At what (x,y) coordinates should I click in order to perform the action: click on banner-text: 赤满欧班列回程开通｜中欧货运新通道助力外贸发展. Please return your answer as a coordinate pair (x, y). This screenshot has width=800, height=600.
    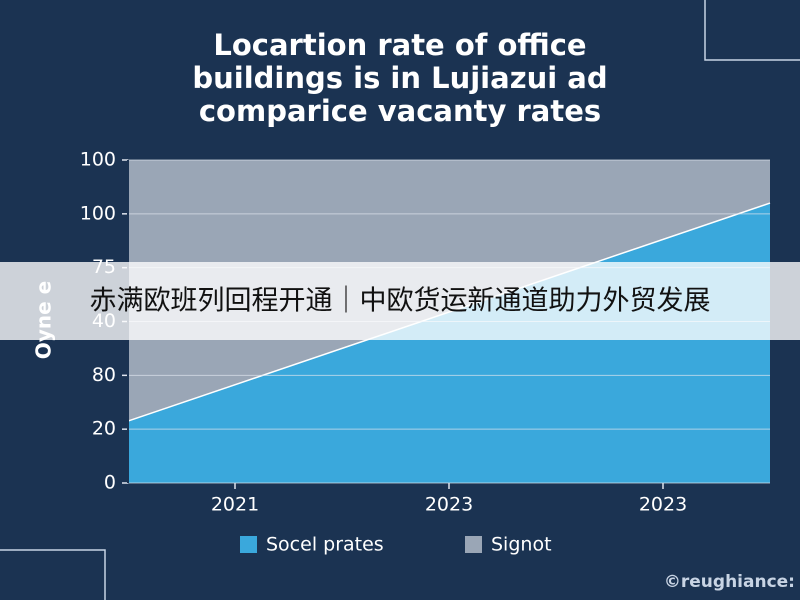
    Looking at the image, I should click on (400, 301).